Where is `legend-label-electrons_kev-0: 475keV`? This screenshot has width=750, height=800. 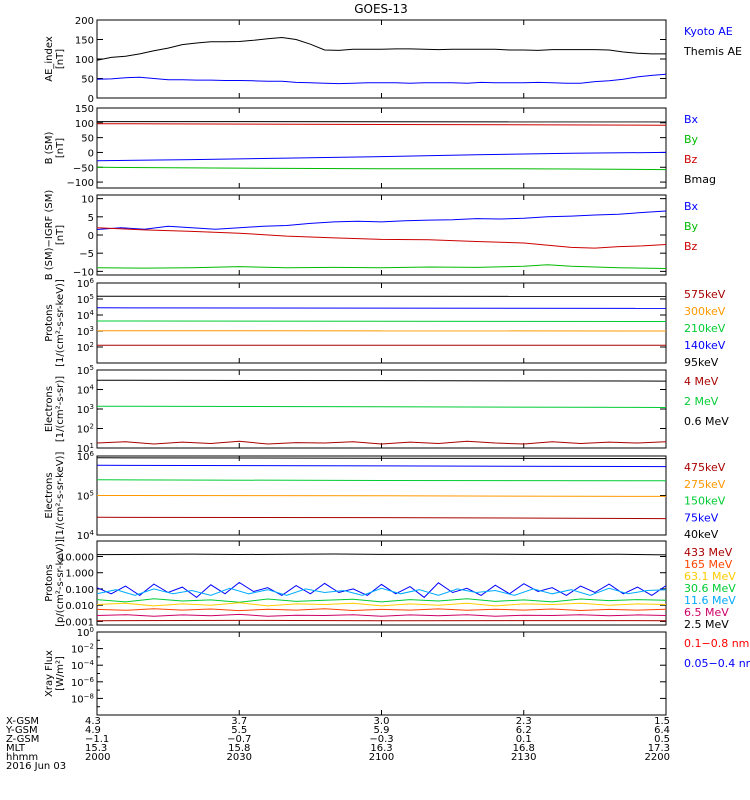 legend-label-electrons_kev-0: 475keV is located at coordinates (705, 467).